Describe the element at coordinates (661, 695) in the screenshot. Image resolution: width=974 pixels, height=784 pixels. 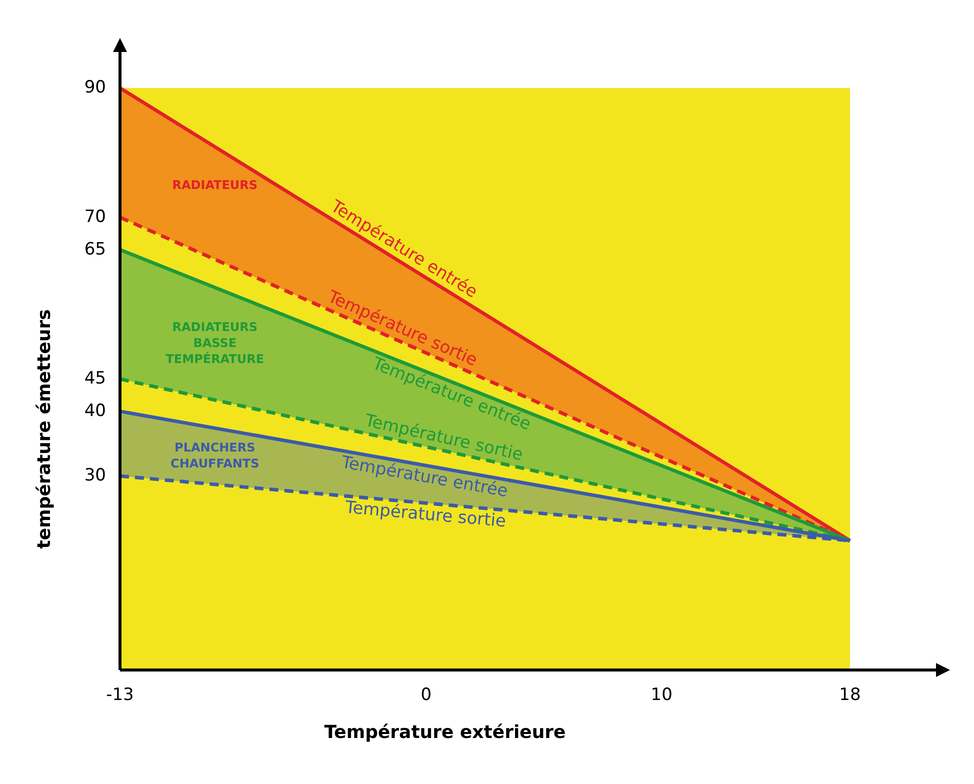
I see `x-tick-label: 10` at that location.